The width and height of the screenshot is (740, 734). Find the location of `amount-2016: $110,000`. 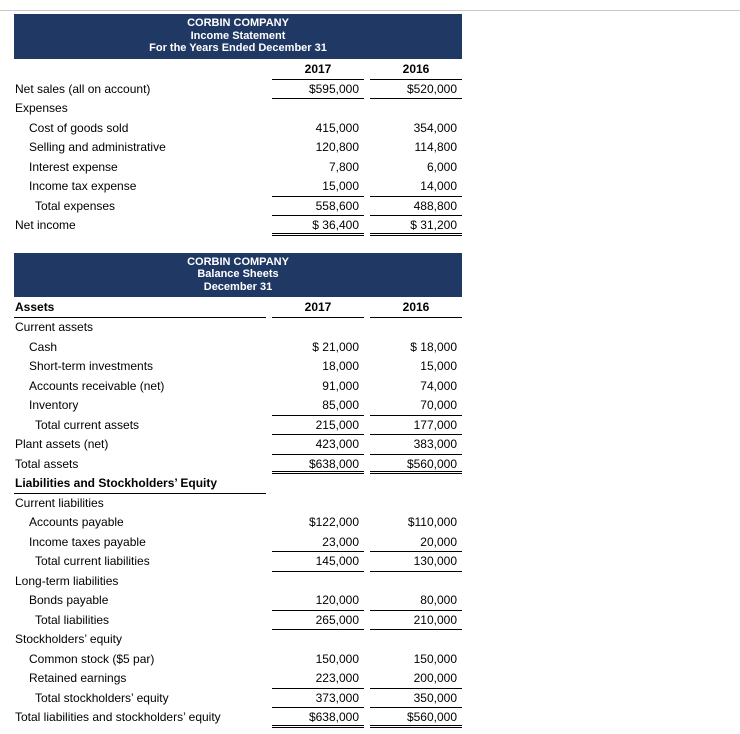

amount-2016: $110,000 is located at coordinates (432, 522).